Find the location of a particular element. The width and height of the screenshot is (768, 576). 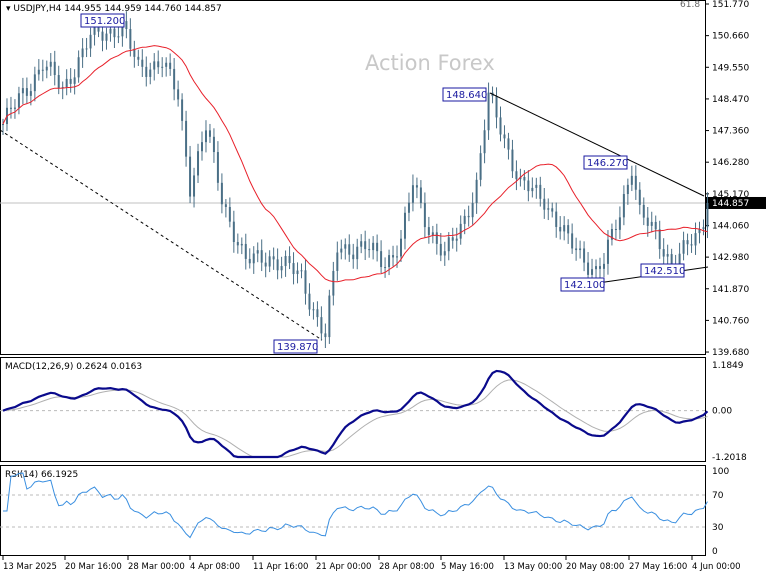

price-tick-label: 140.760 is located at coordinates (730, 321).